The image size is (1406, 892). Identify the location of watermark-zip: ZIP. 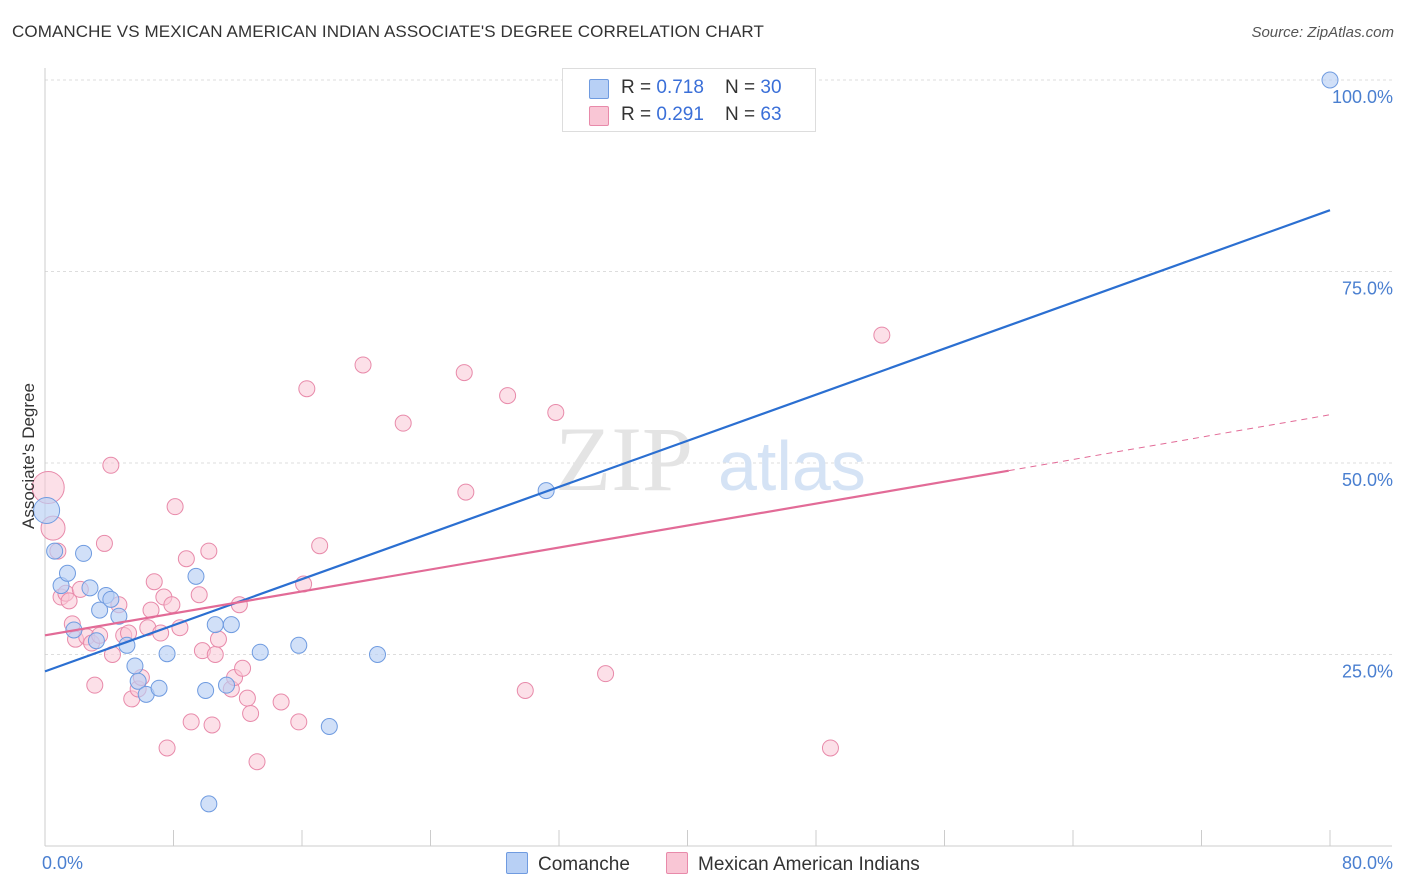
(624, 459).